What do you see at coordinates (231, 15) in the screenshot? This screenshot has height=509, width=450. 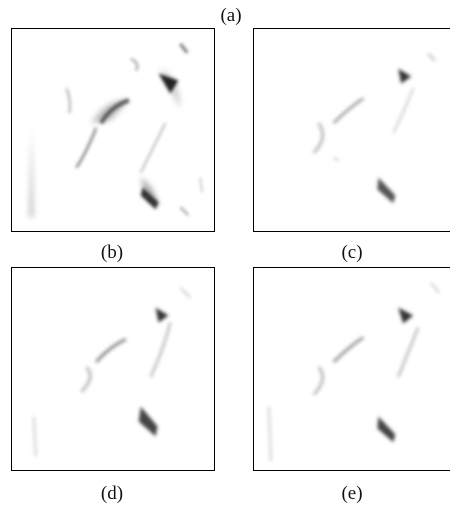 I see `figure-label-a: (a)` at bounding box center [231, 15].